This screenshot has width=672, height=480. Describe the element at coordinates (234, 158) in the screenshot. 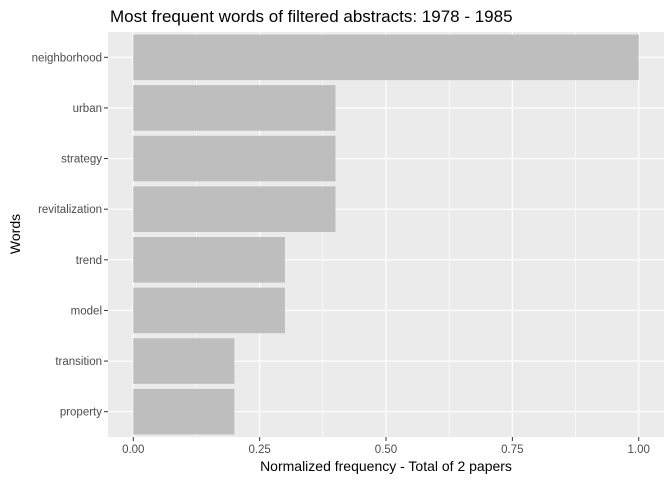

I see `bar-strategy` at that location.